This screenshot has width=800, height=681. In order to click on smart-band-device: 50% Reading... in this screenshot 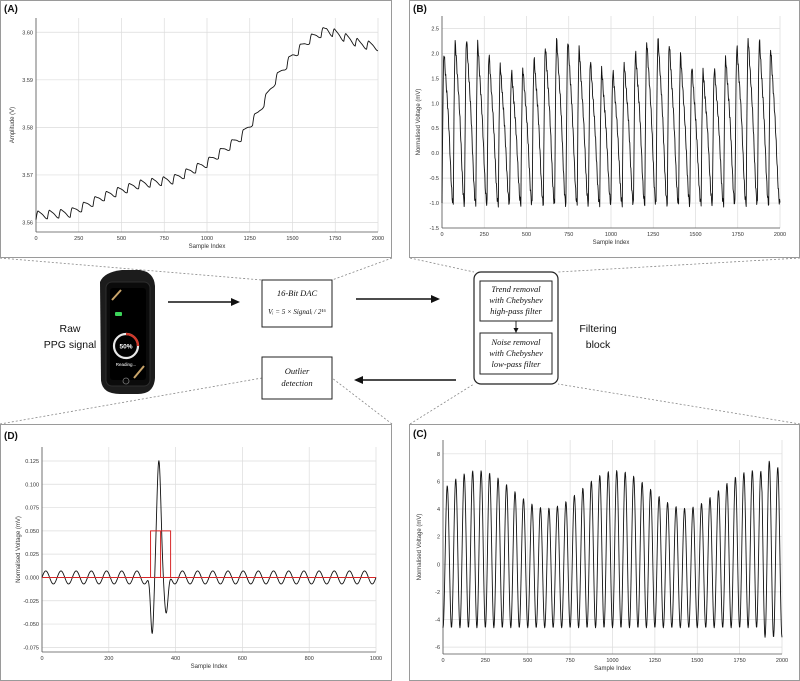, I will do `click(127, 332)`.